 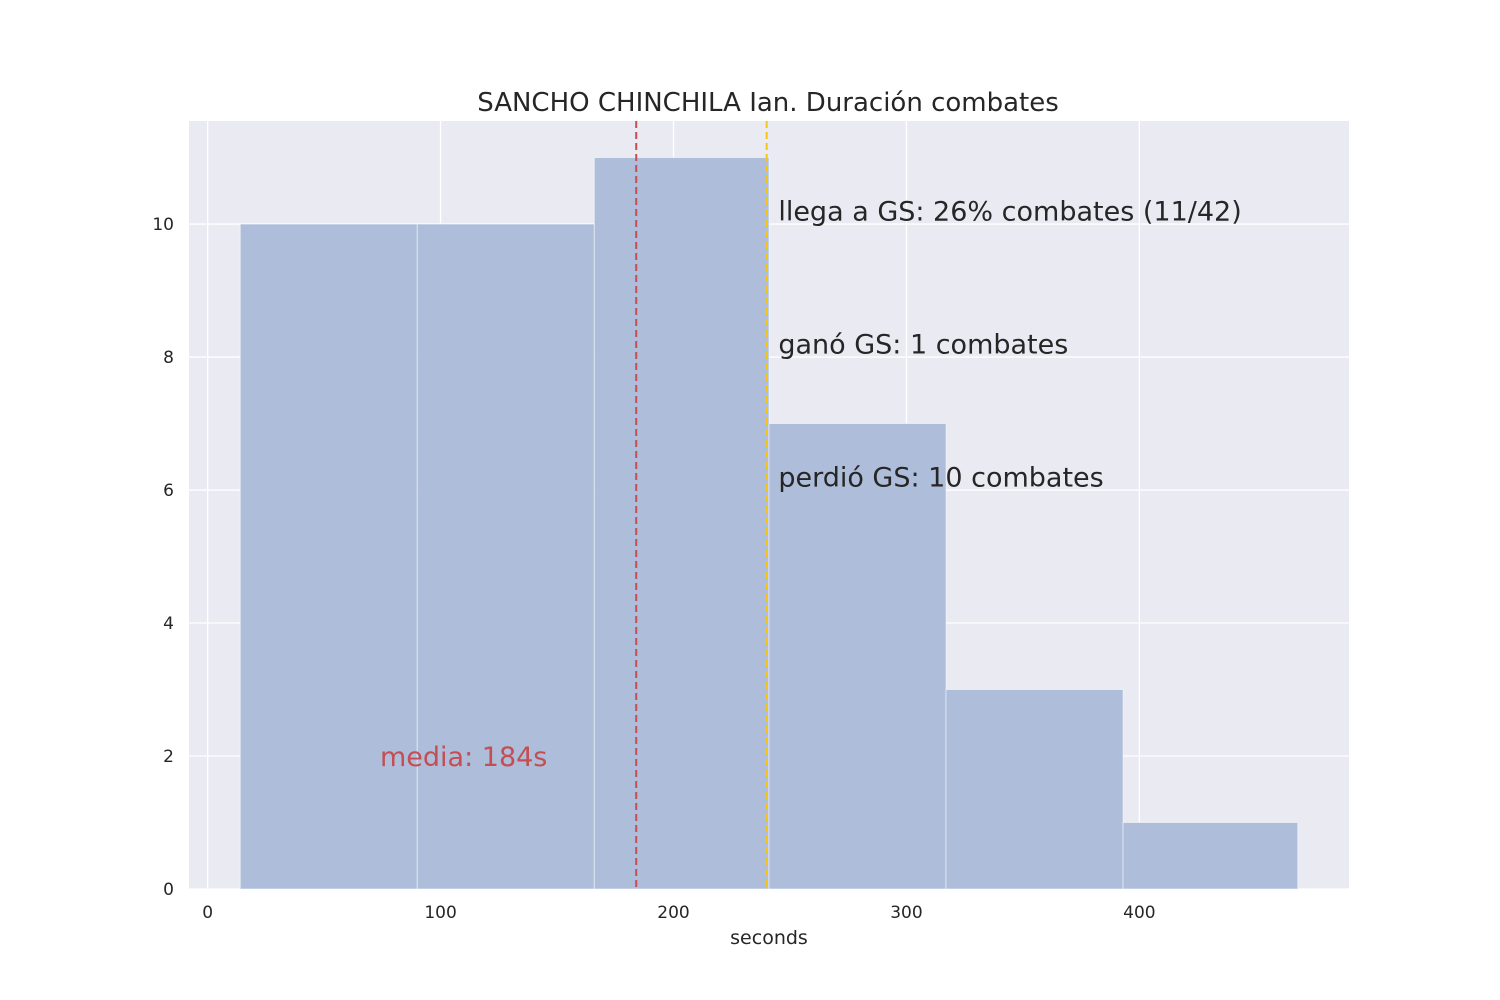 What do you see at coordinates (163, 225) in the screenshot?
I see `y-tick-label: 10` at bounding box center [163, 225].